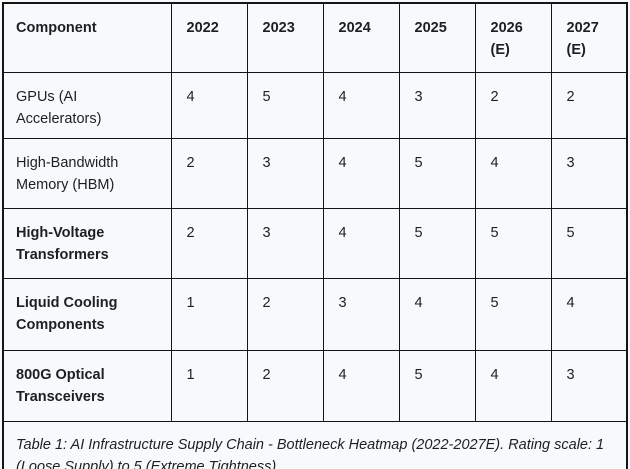 The width and height of the screenshot is (630, 469). Describe the element at coordinates (437, 37) in the screenshot. I see `column-header-2025: 2025` at that location.